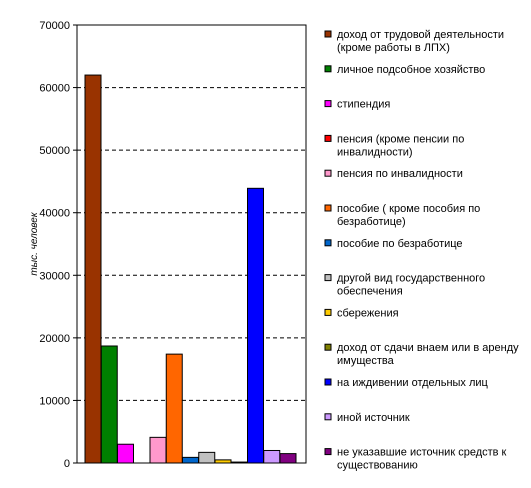 The width and height of the screenshot is (531, 488). What do you see at coordinates (34, 243) in the screenshot?
I see `y-axis-label: тыс. человек` at bounding box center [34, 243].